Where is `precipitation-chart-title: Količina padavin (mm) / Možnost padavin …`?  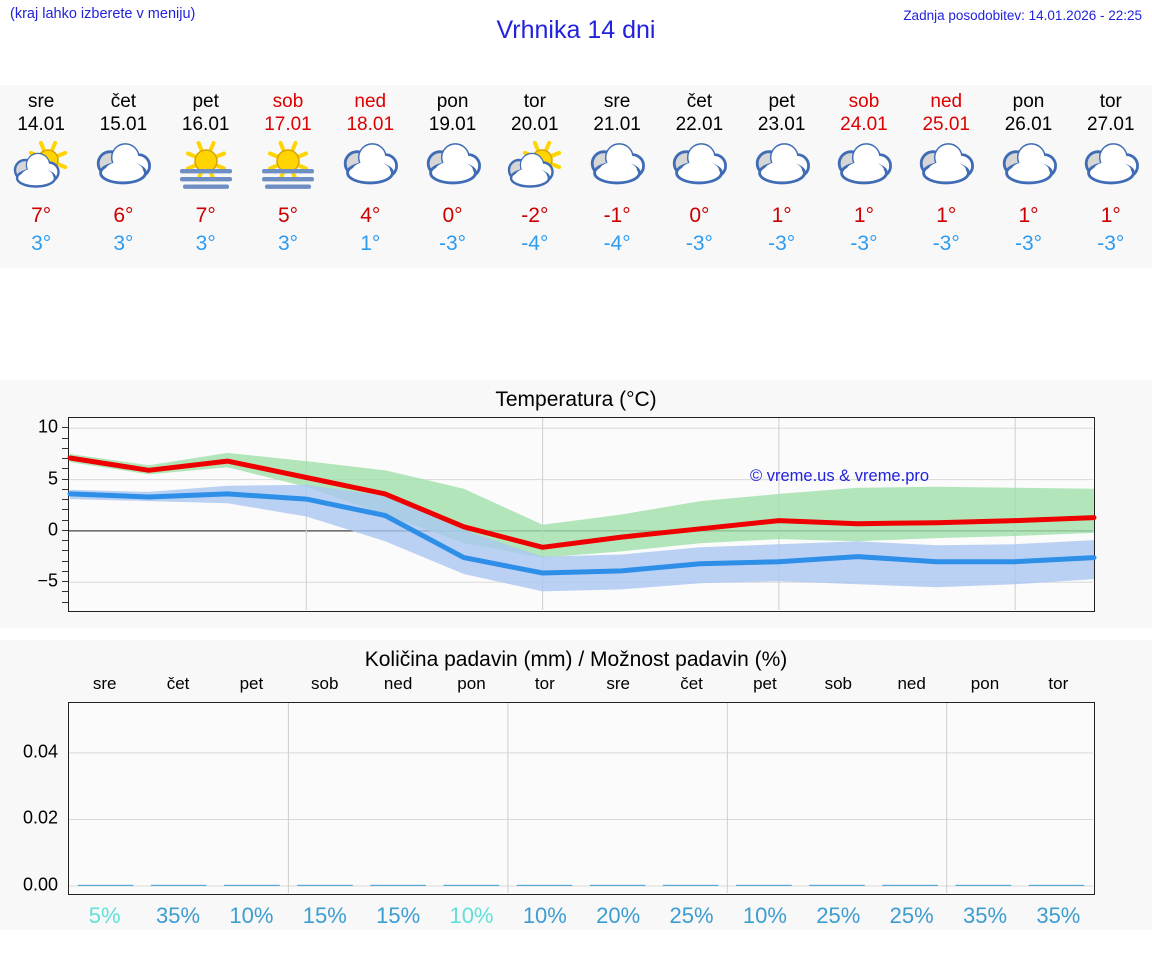 precipitation-chart-title: Količina padavin (mm) / Možnost padavin … is located at coordinates (576, 659).